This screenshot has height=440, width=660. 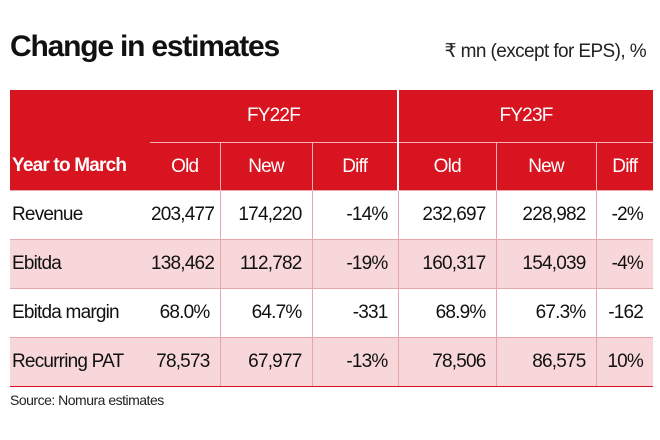 What do you see at coordinates (546, 362) in the screenshot?
I see `cell-new-fy23: 86,575` at bounding box center [546, 362].